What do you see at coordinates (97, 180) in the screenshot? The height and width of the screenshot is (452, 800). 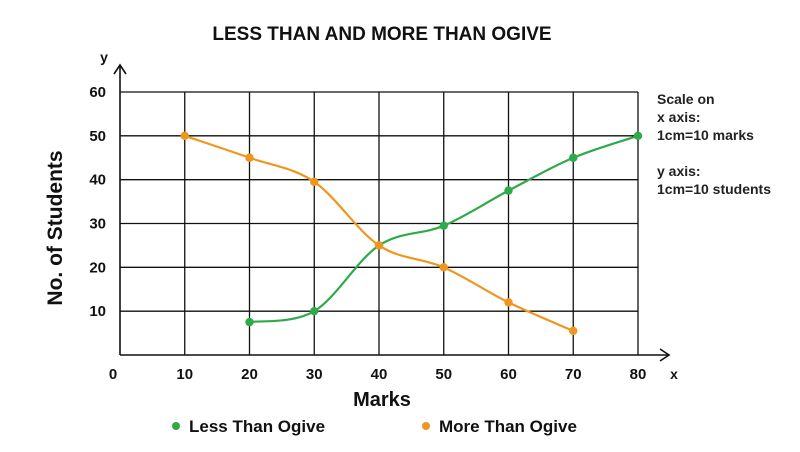 I see `y-tick-label: 40` at bounding box center [97, 180].